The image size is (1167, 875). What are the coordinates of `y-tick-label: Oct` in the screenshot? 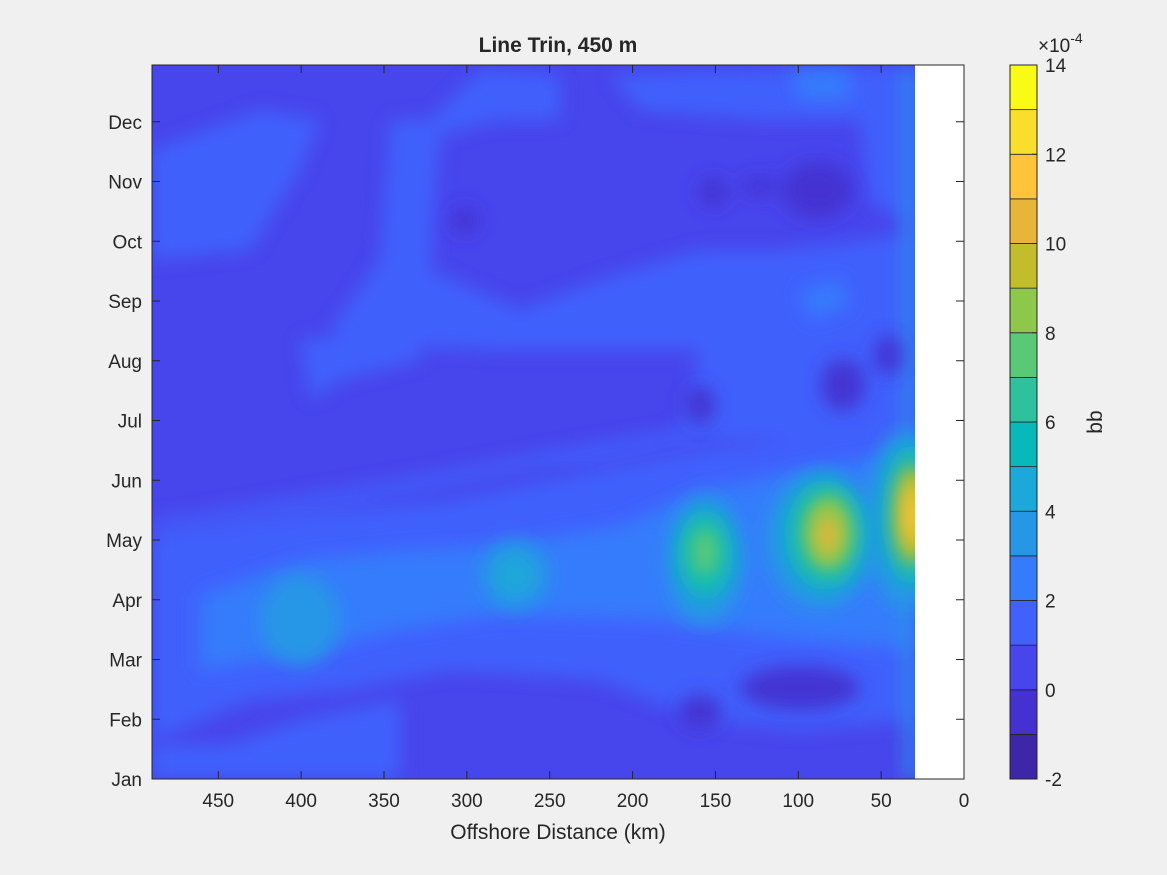 It's located at (127, 242).